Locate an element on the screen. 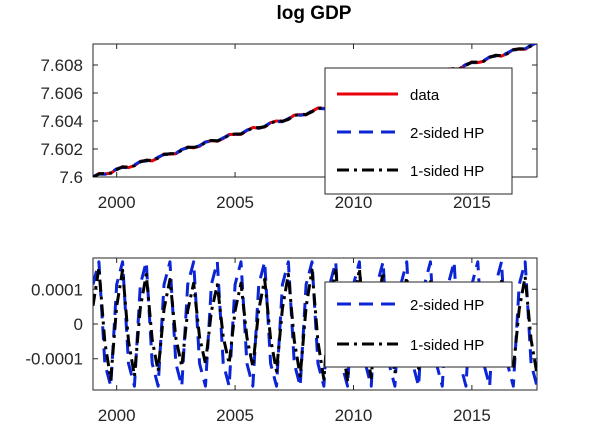 This screenshot has height=438, width=593. legend-label: data is located at coordinates (425, 95).